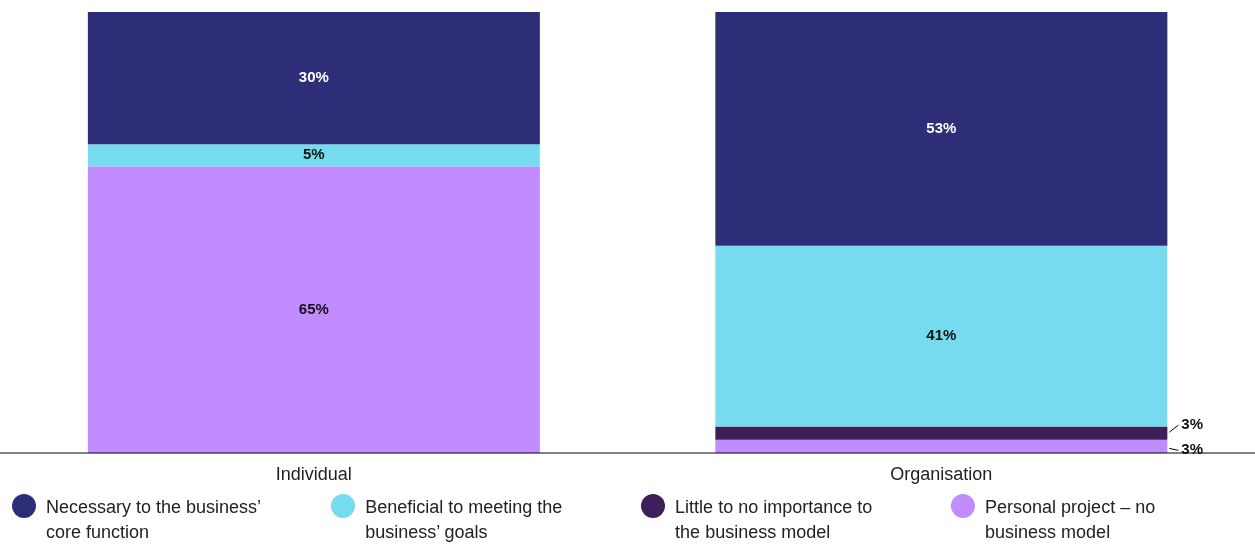 The image size is (1255, 550). What do you see at coordinates (313, 473) in the screenshot?
I see `x-tick-label: Individual` at bounding box center [313, 473].